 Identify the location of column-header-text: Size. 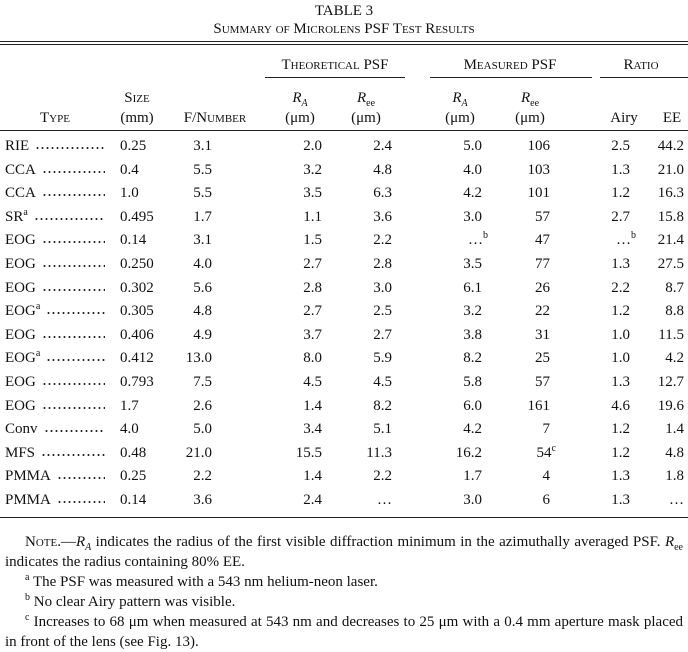
(137, 98).